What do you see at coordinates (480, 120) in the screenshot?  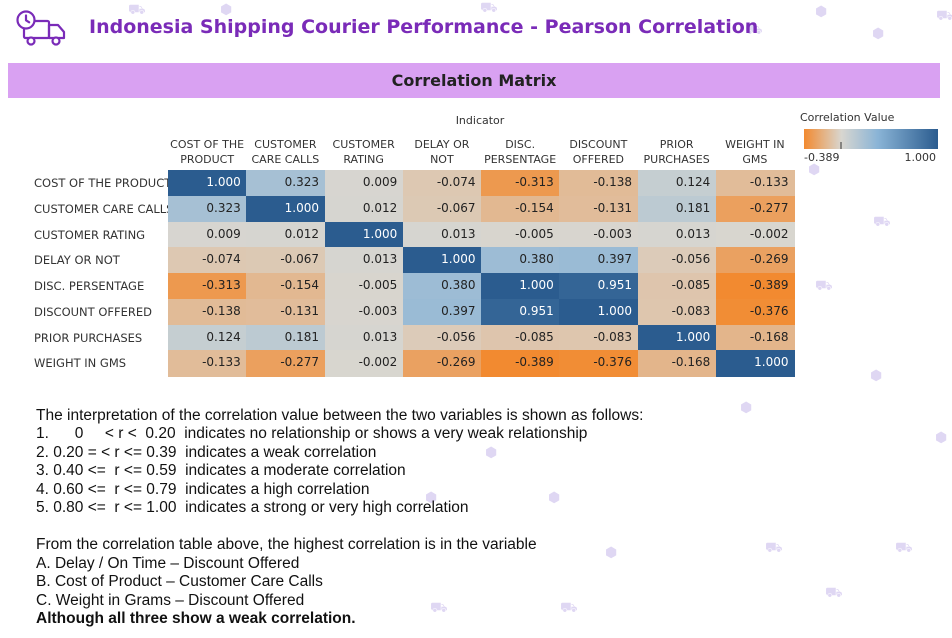 I see `column-axis-label: Indicator` at bounding box center [480, 120].